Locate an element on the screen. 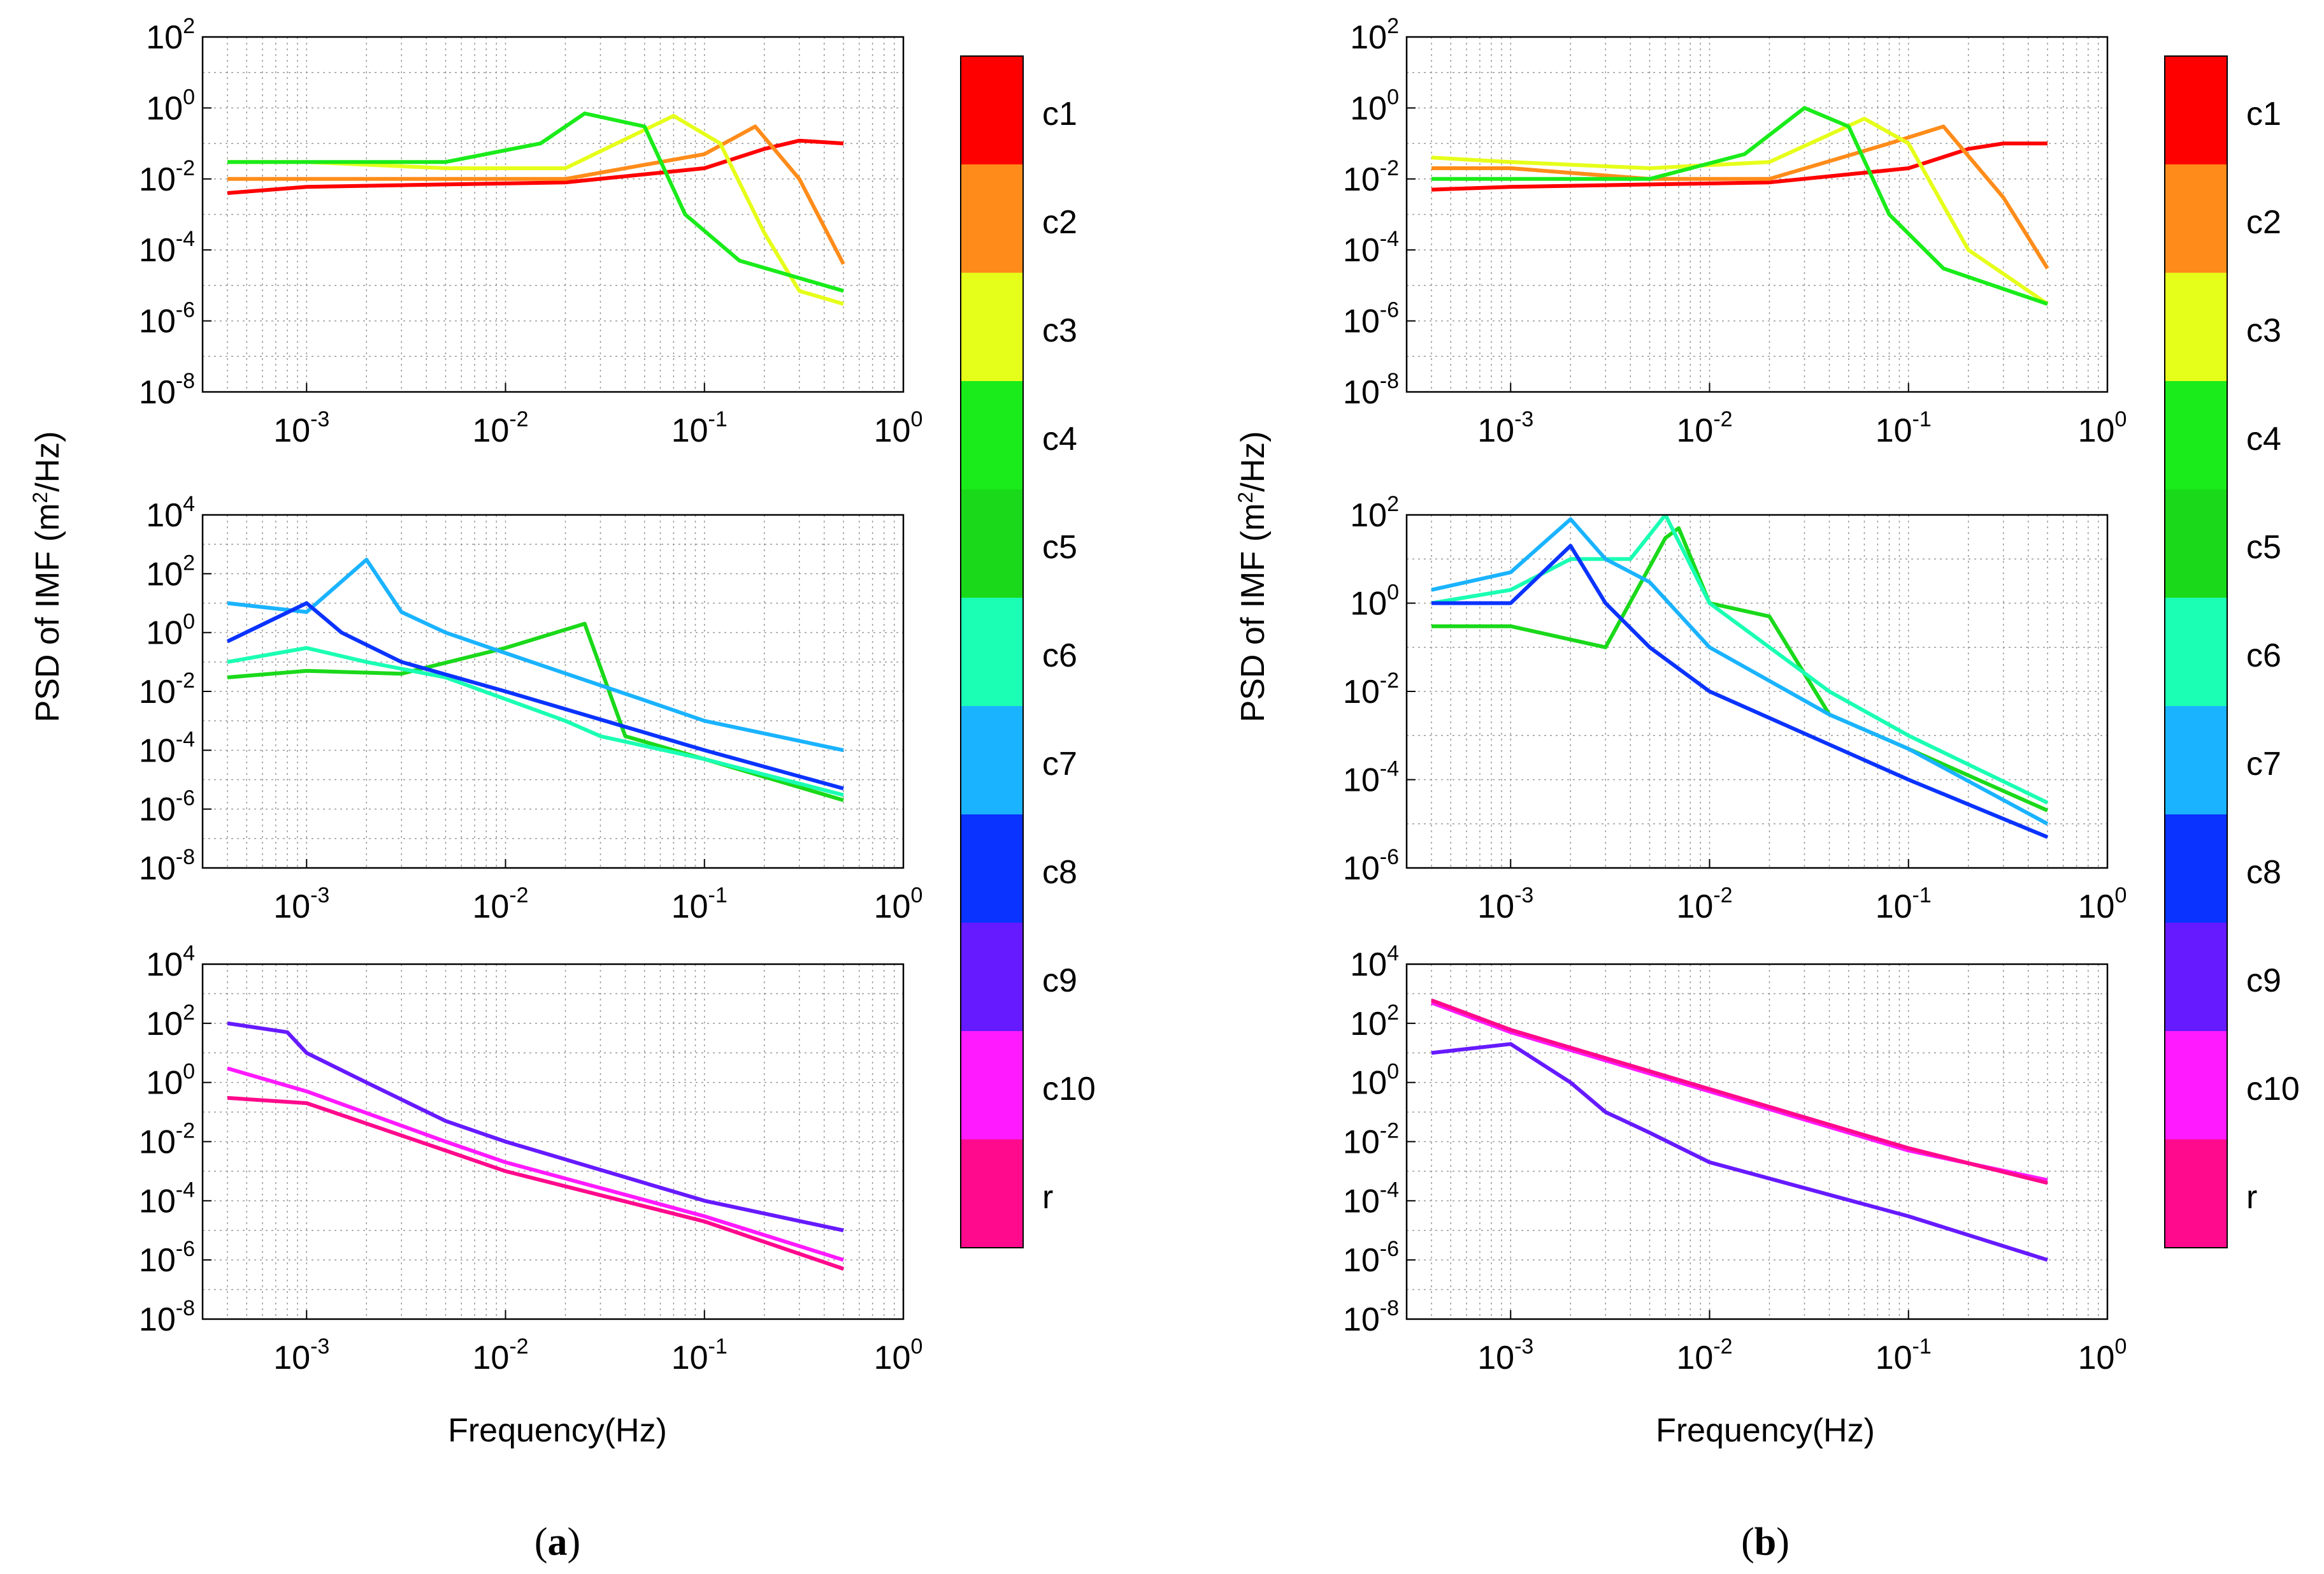 The image size is (2324, 1574). series-line-c10 is located at coordinates (535, 1164).